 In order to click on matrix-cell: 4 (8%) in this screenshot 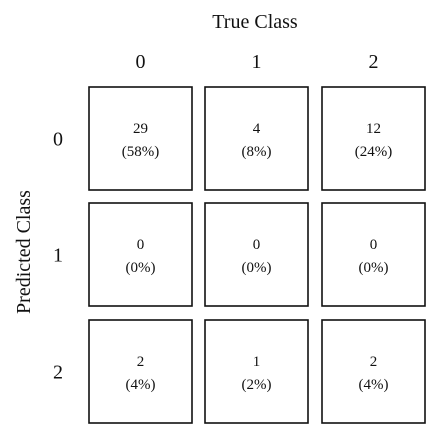, I will do `click(256, 138)`.